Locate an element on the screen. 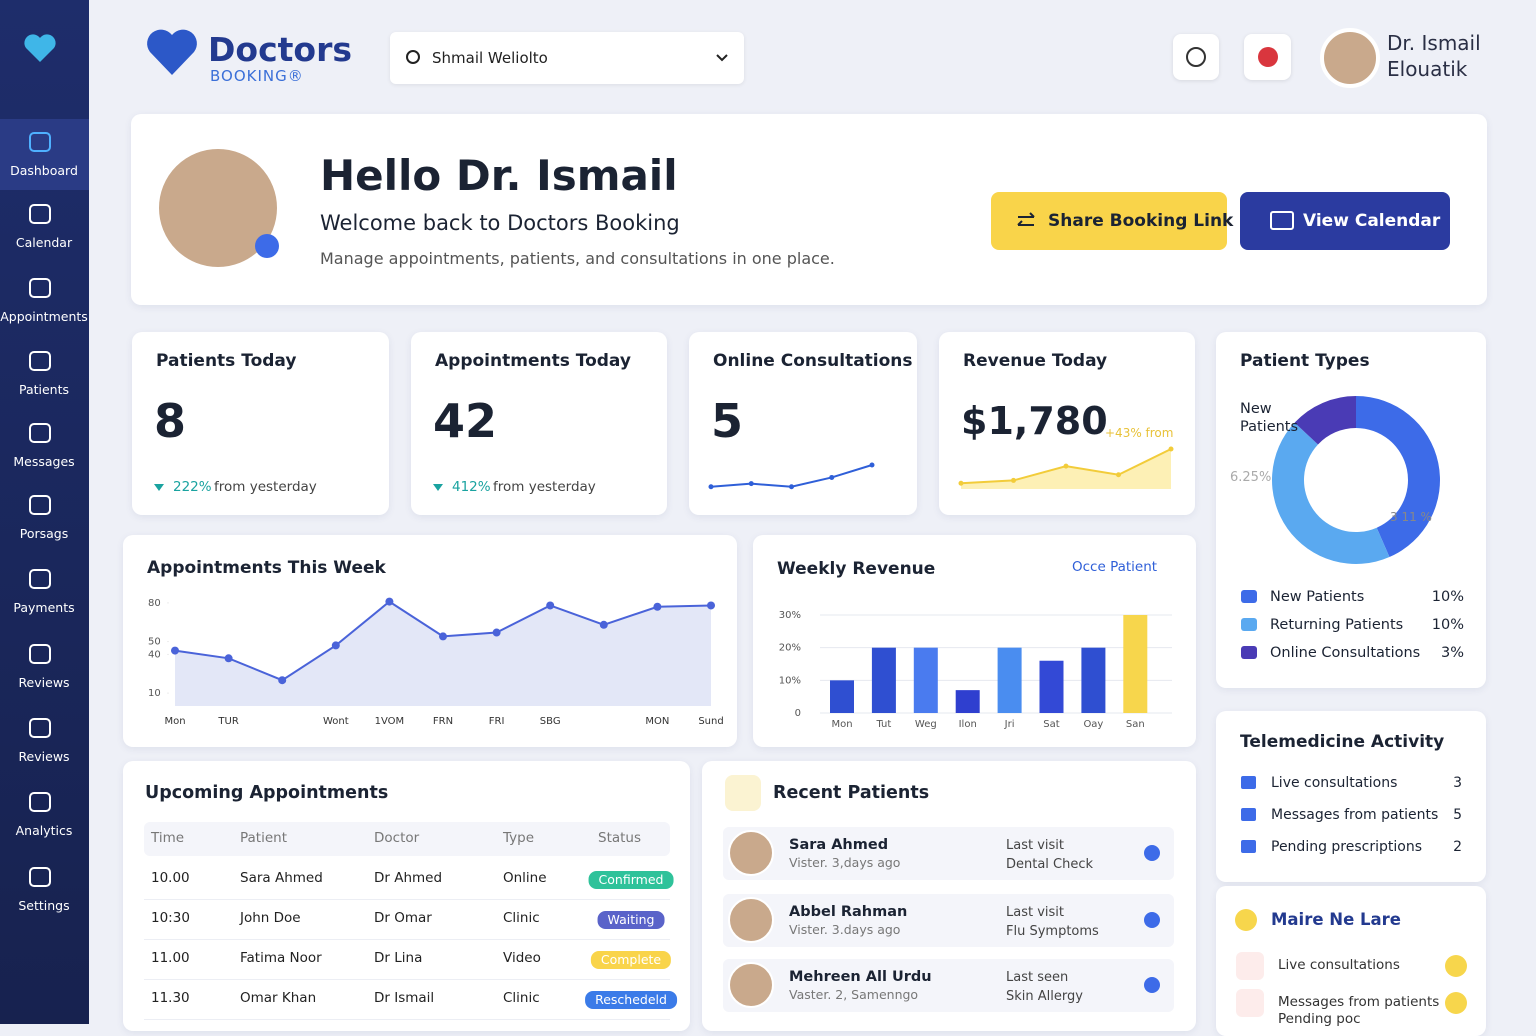  brand: Doctors is located at coordinates (280, 49).